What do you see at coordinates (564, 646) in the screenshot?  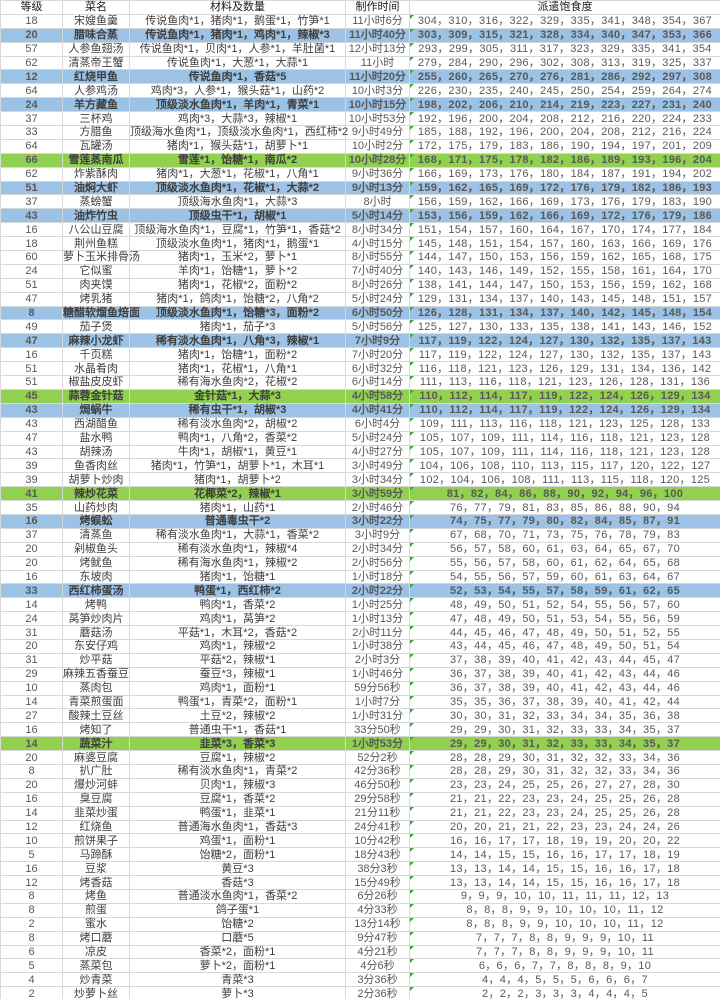 I see `cell-satiety: 43，44，45，46，47，48，49，50，51，54` at bounding box center [564, 646].